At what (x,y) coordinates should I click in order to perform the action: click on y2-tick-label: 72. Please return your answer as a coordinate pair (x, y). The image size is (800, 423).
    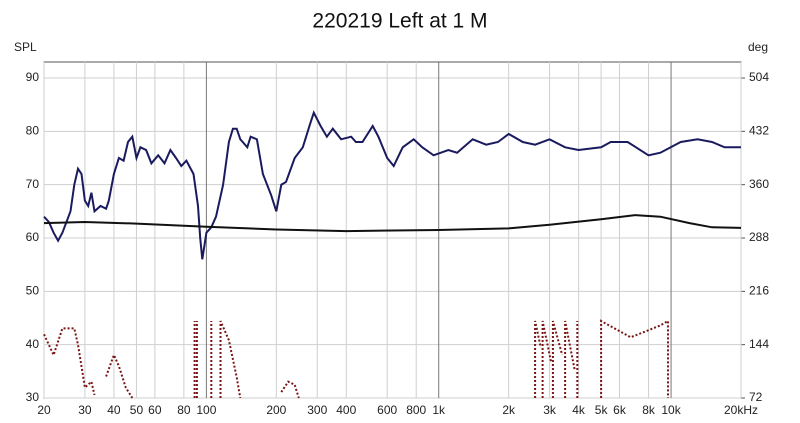
    Looking at the image, I should click on (756, 397).